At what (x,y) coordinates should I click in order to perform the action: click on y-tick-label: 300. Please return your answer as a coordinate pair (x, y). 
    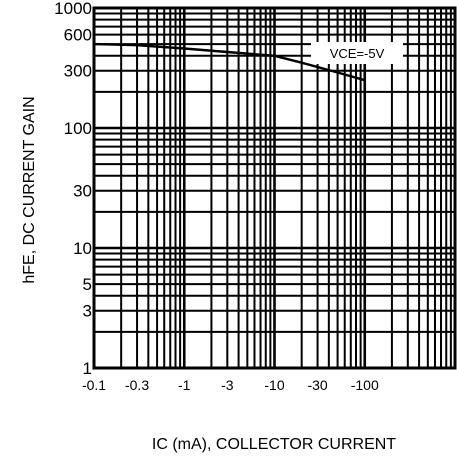
    Looking at the image, I should click on (78, 71).